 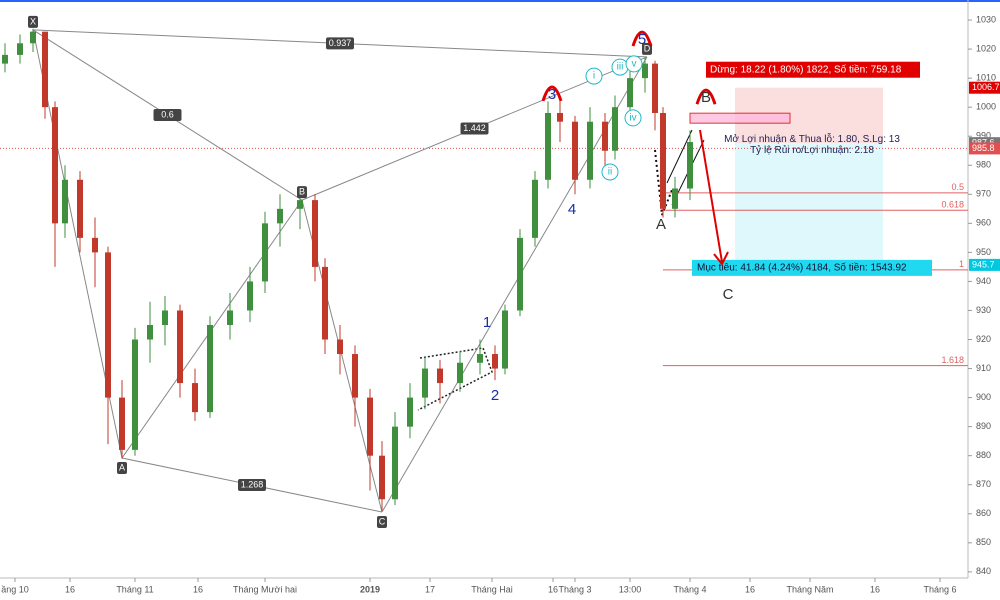 What do you see at coordinates (487, 322) in the screenshot?
I see `wave-label: 1` at bounding box center [487, 322].